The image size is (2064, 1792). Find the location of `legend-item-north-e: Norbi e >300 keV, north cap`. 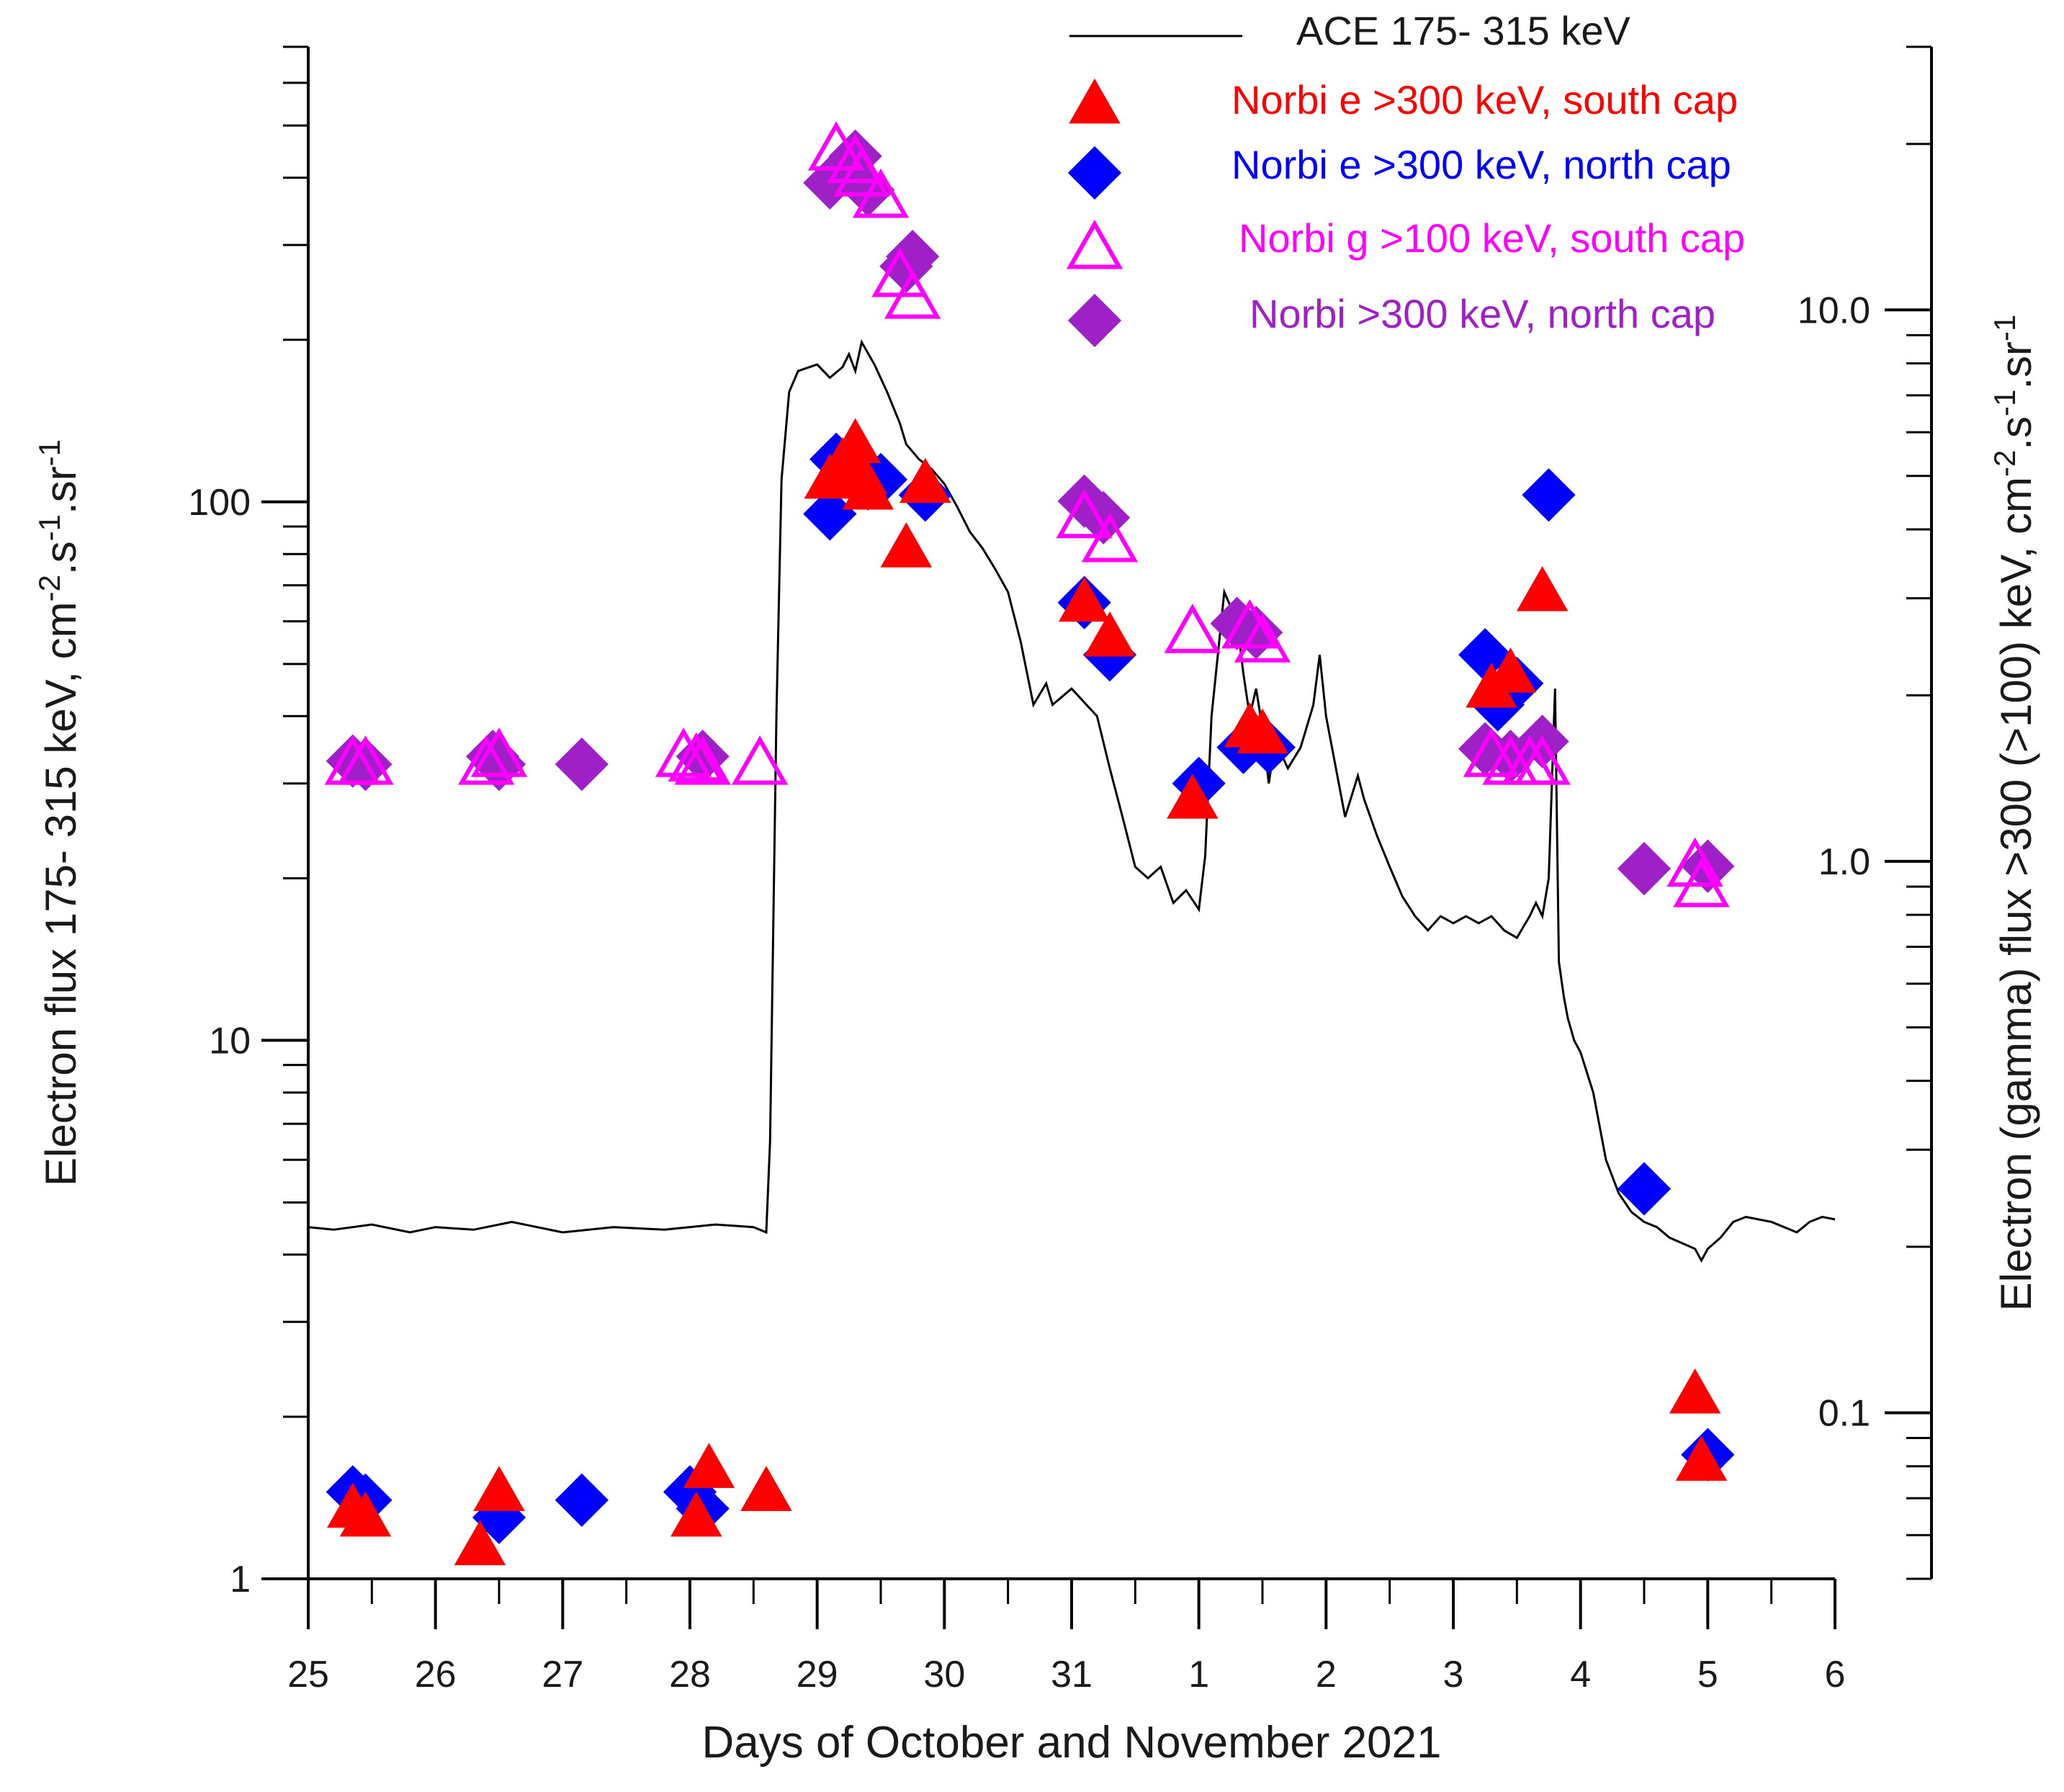

legend-item-north-e: Norbi e >300 keV, north cap is located at coordinates (1399, 171).